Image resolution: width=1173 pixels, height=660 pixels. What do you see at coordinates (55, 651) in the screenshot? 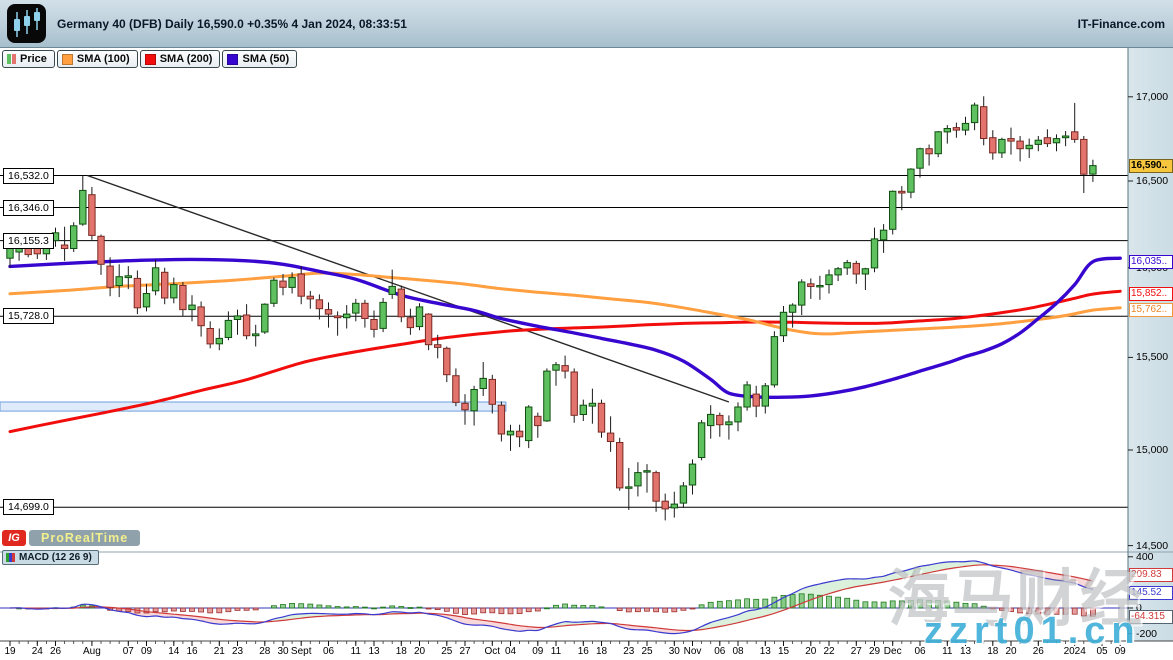
I see `x-axis-label: 26` at bounding box center [55, 651].